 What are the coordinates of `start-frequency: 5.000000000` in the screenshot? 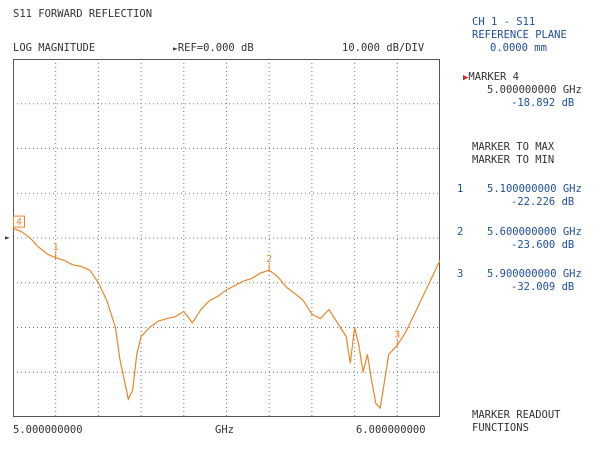 It's located at (48, 430).